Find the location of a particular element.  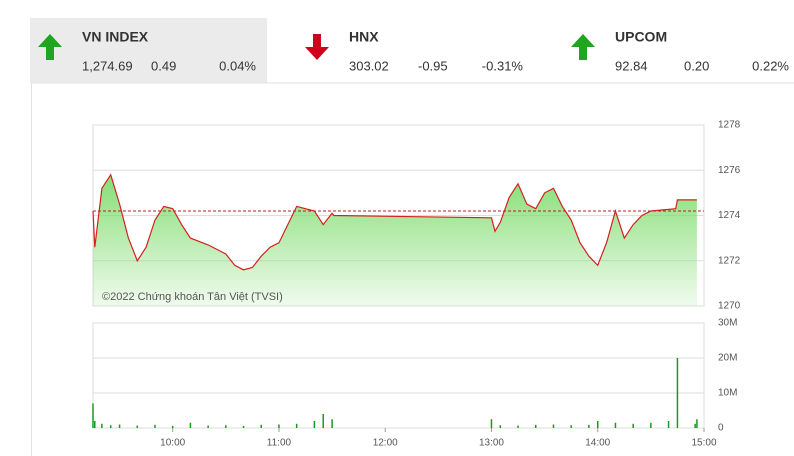

y-tick-label: 30M is located at coordinates (727, 323).